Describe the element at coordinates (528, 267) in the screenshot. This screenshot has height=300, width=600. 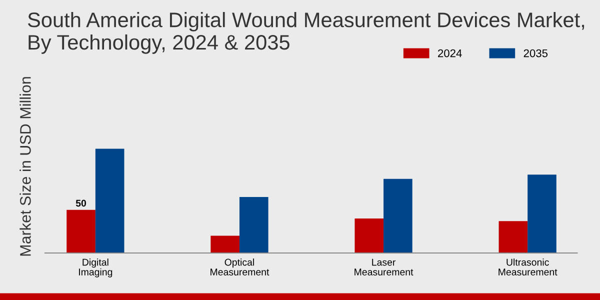
I see `x-tick-label: Ultrasonic Measurement` at that location.